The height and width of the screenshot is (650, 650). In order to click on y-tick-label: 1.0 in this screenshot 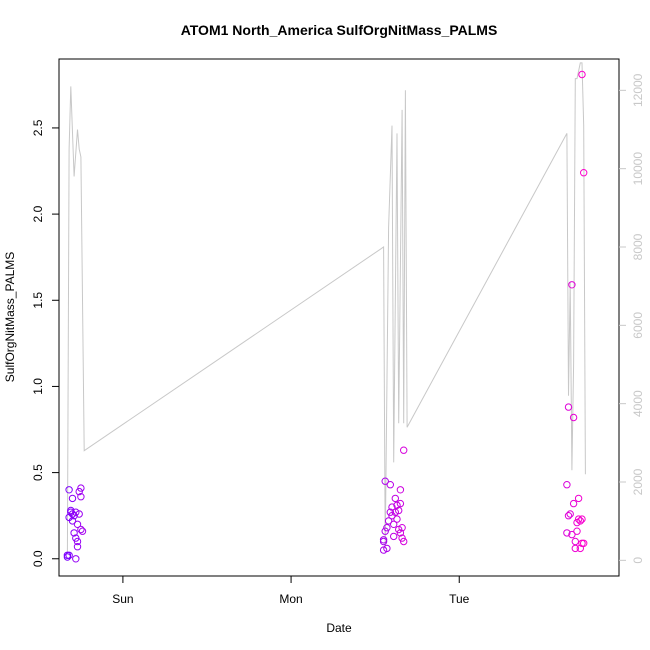, I will do `click(38, 386)`.